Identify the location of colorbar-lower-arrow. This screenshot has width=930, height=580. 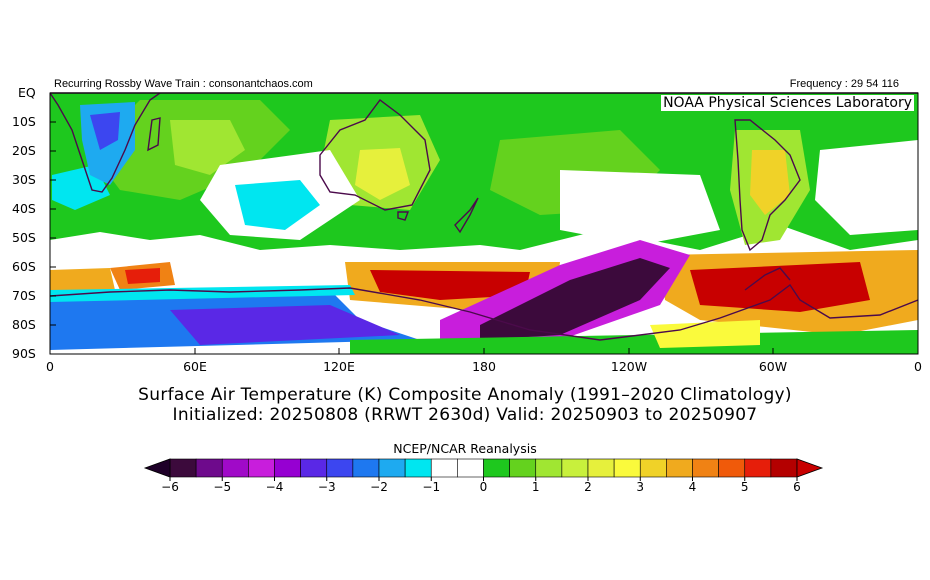
(157, 468).